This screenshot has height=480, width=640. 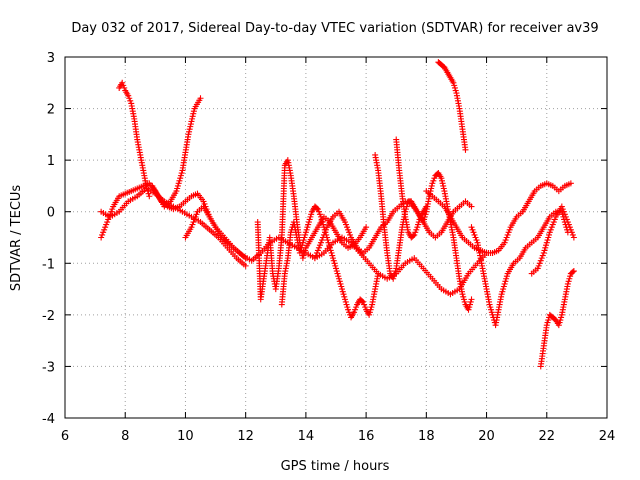 I want to click on series-track-f, so click(x=312, y=230).